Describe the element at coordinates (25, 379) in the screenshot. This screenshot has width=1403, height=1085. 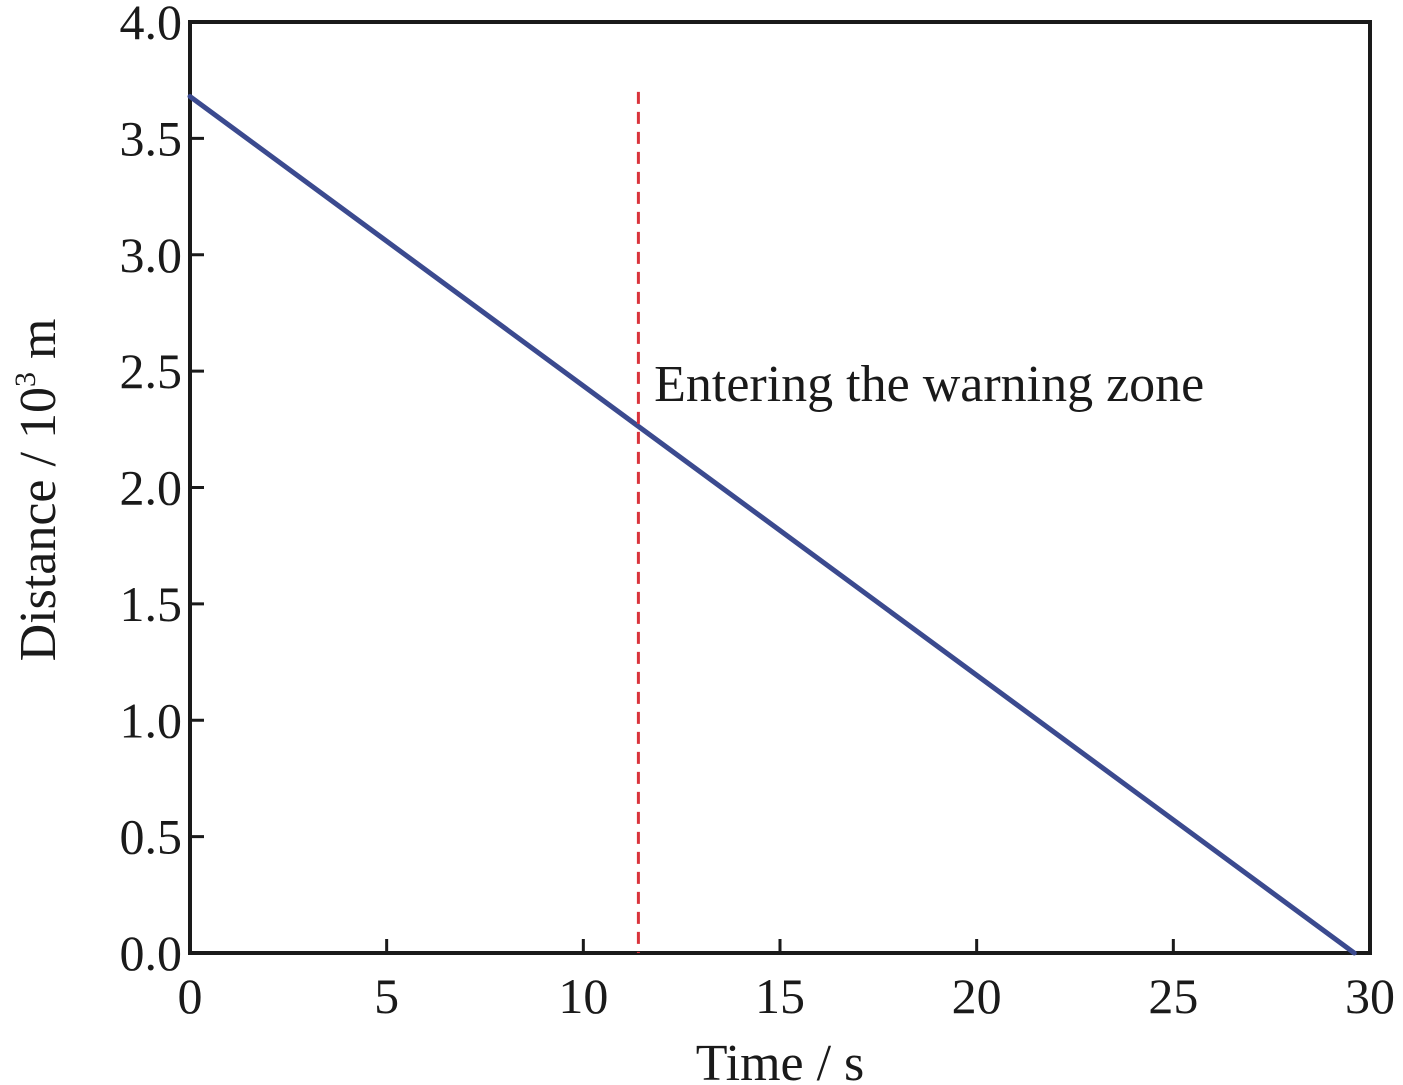
I see `y-axis-label-sup: 3` at that location.